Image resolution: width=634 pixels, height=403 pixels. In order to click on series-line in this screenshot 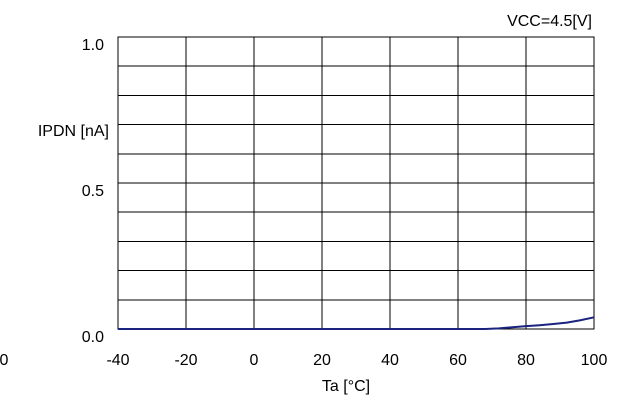, I will do `click(356, 323)`.